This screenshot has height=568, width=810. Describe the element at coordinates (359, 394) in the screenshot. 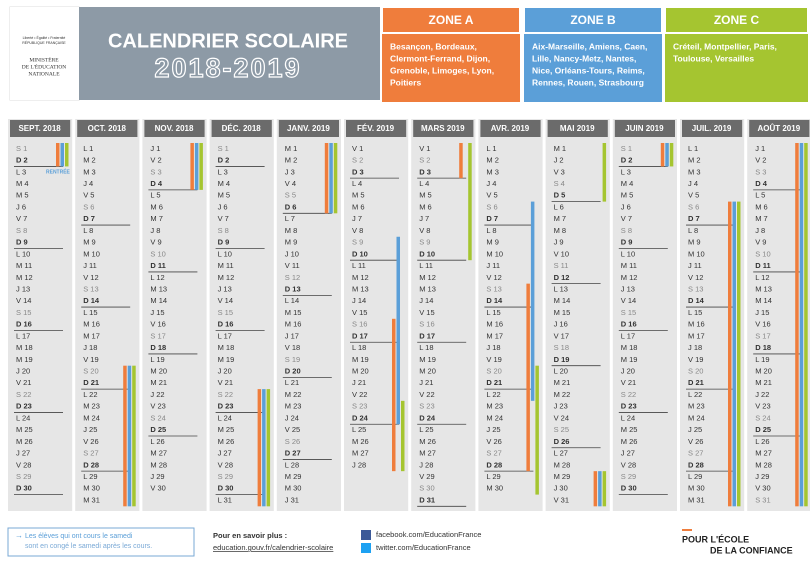

I see `day: V 22` at that location.